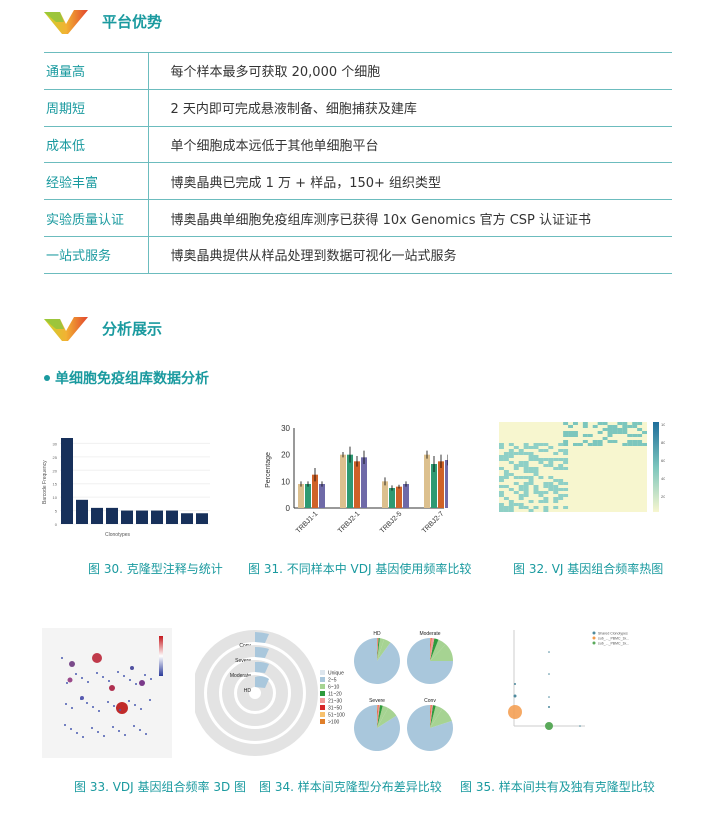 This screenshot has width=701, height=831. What do you see at coordinates (335, 709) in the screenshot?
I see `legend-label: 31~50` at bounding box center [335, 709].